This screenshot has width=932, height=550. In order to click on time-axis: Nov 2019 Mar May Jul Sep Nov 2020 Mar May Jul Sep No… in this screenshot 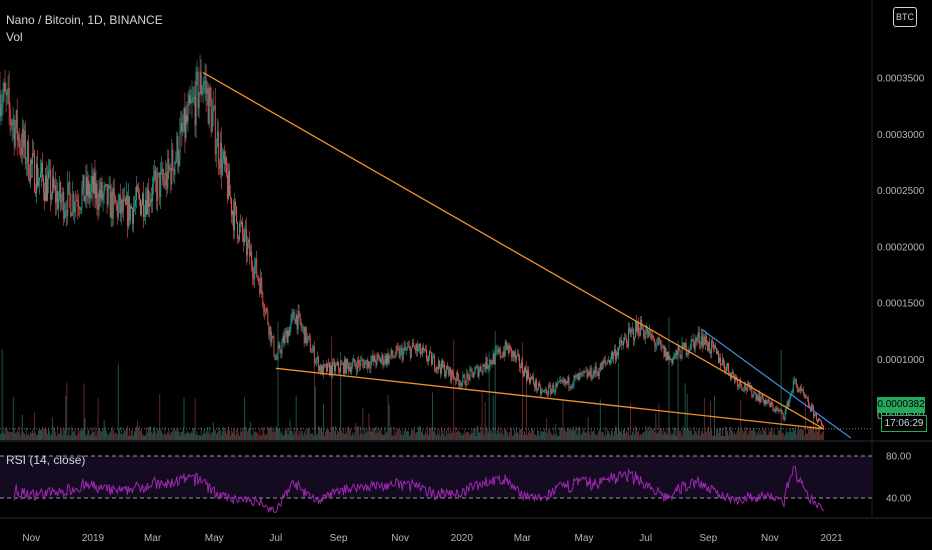, I will do `click(432, 538)`.